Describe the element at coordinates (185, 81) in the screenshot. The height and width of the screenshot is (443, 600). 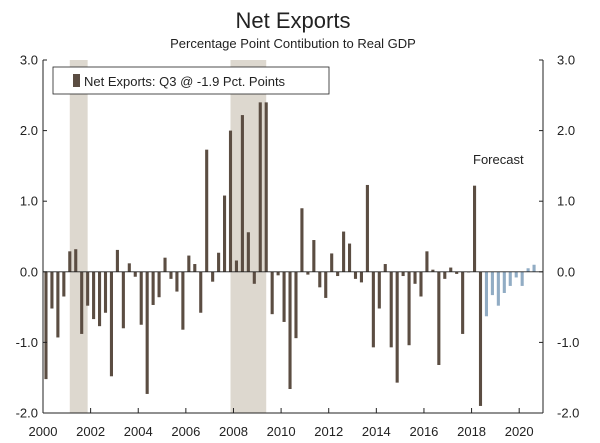
I see `legend-label: Net Exports: Q3 @ -1.9 Pct. Points` at that location.